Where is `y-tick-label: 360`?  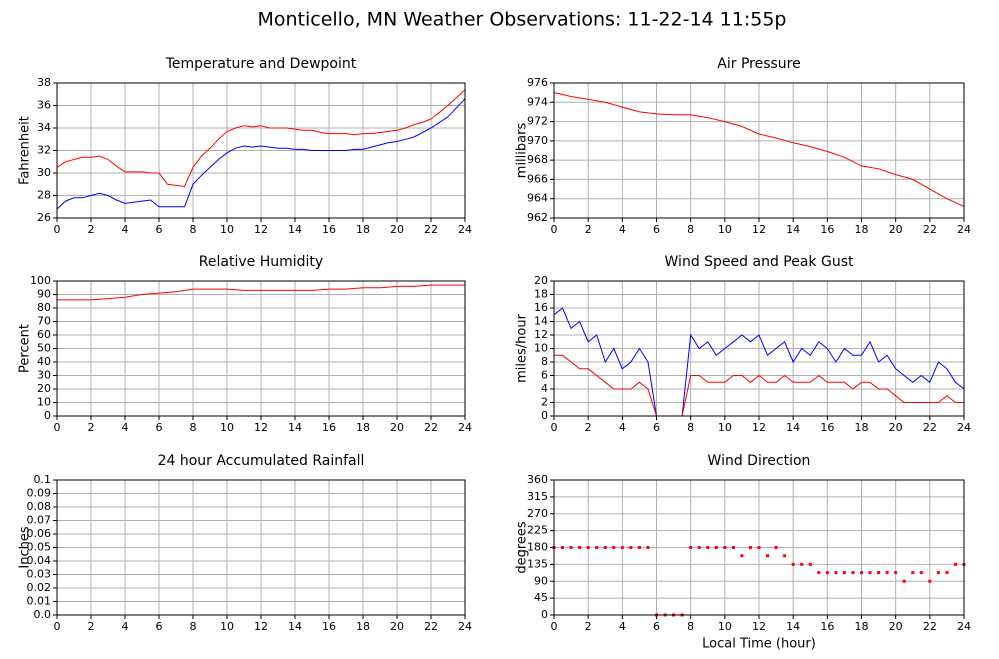
y-tick-label: 360 is located at coordinates (537, 479).